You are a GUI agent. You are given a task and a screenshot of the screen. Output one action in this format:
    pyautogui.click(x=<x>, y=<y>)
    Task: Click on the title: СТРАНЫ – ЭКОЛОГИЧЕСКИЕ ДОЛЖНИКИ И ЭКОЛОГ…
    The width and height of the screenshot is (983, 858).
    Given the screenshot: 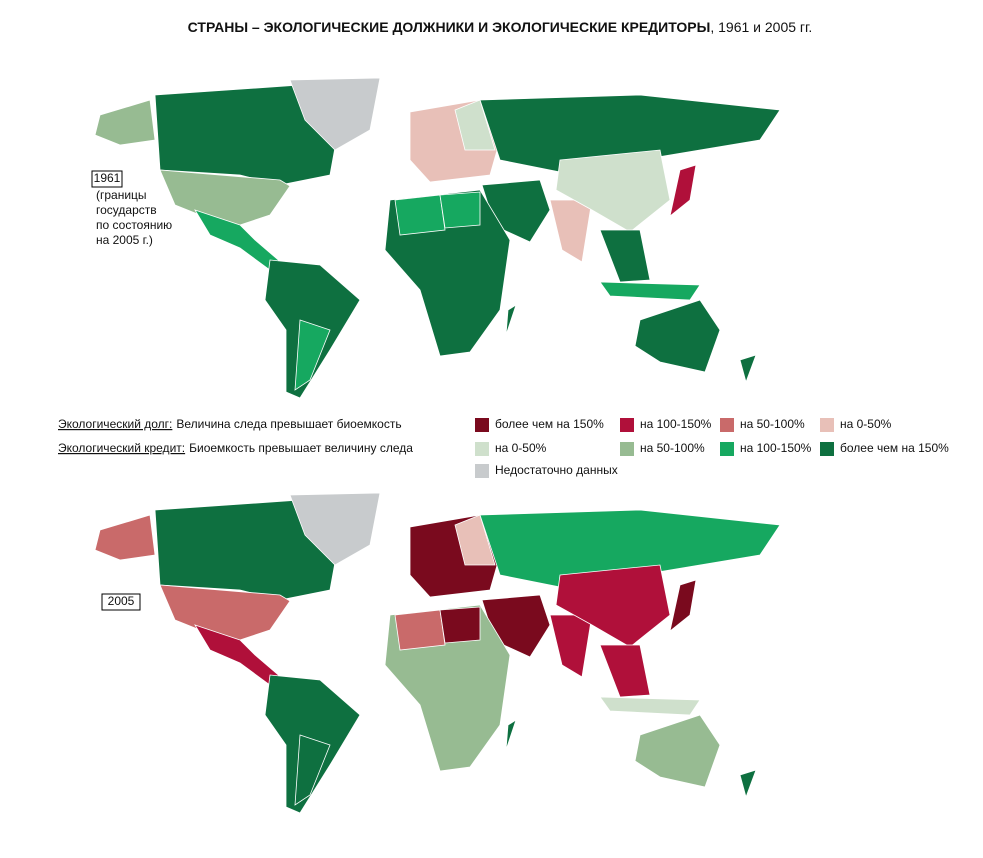 What is the action you would take?
    pyautogui.click(x=500, y=27)
    